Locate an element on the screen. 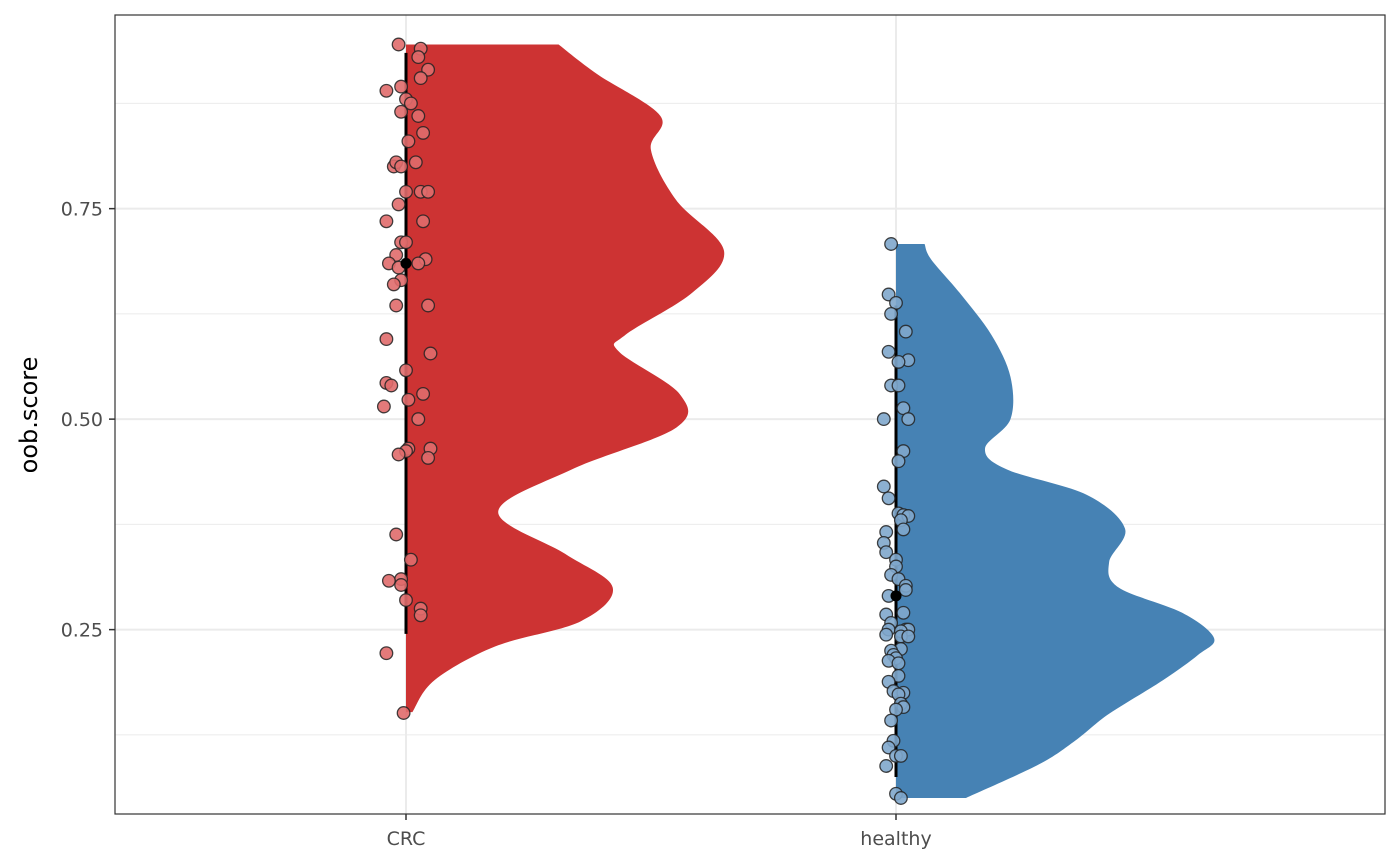 This screenshot has width=1400, height=866. y-tick-label: 0.25 is located at coordinates (82, 631).